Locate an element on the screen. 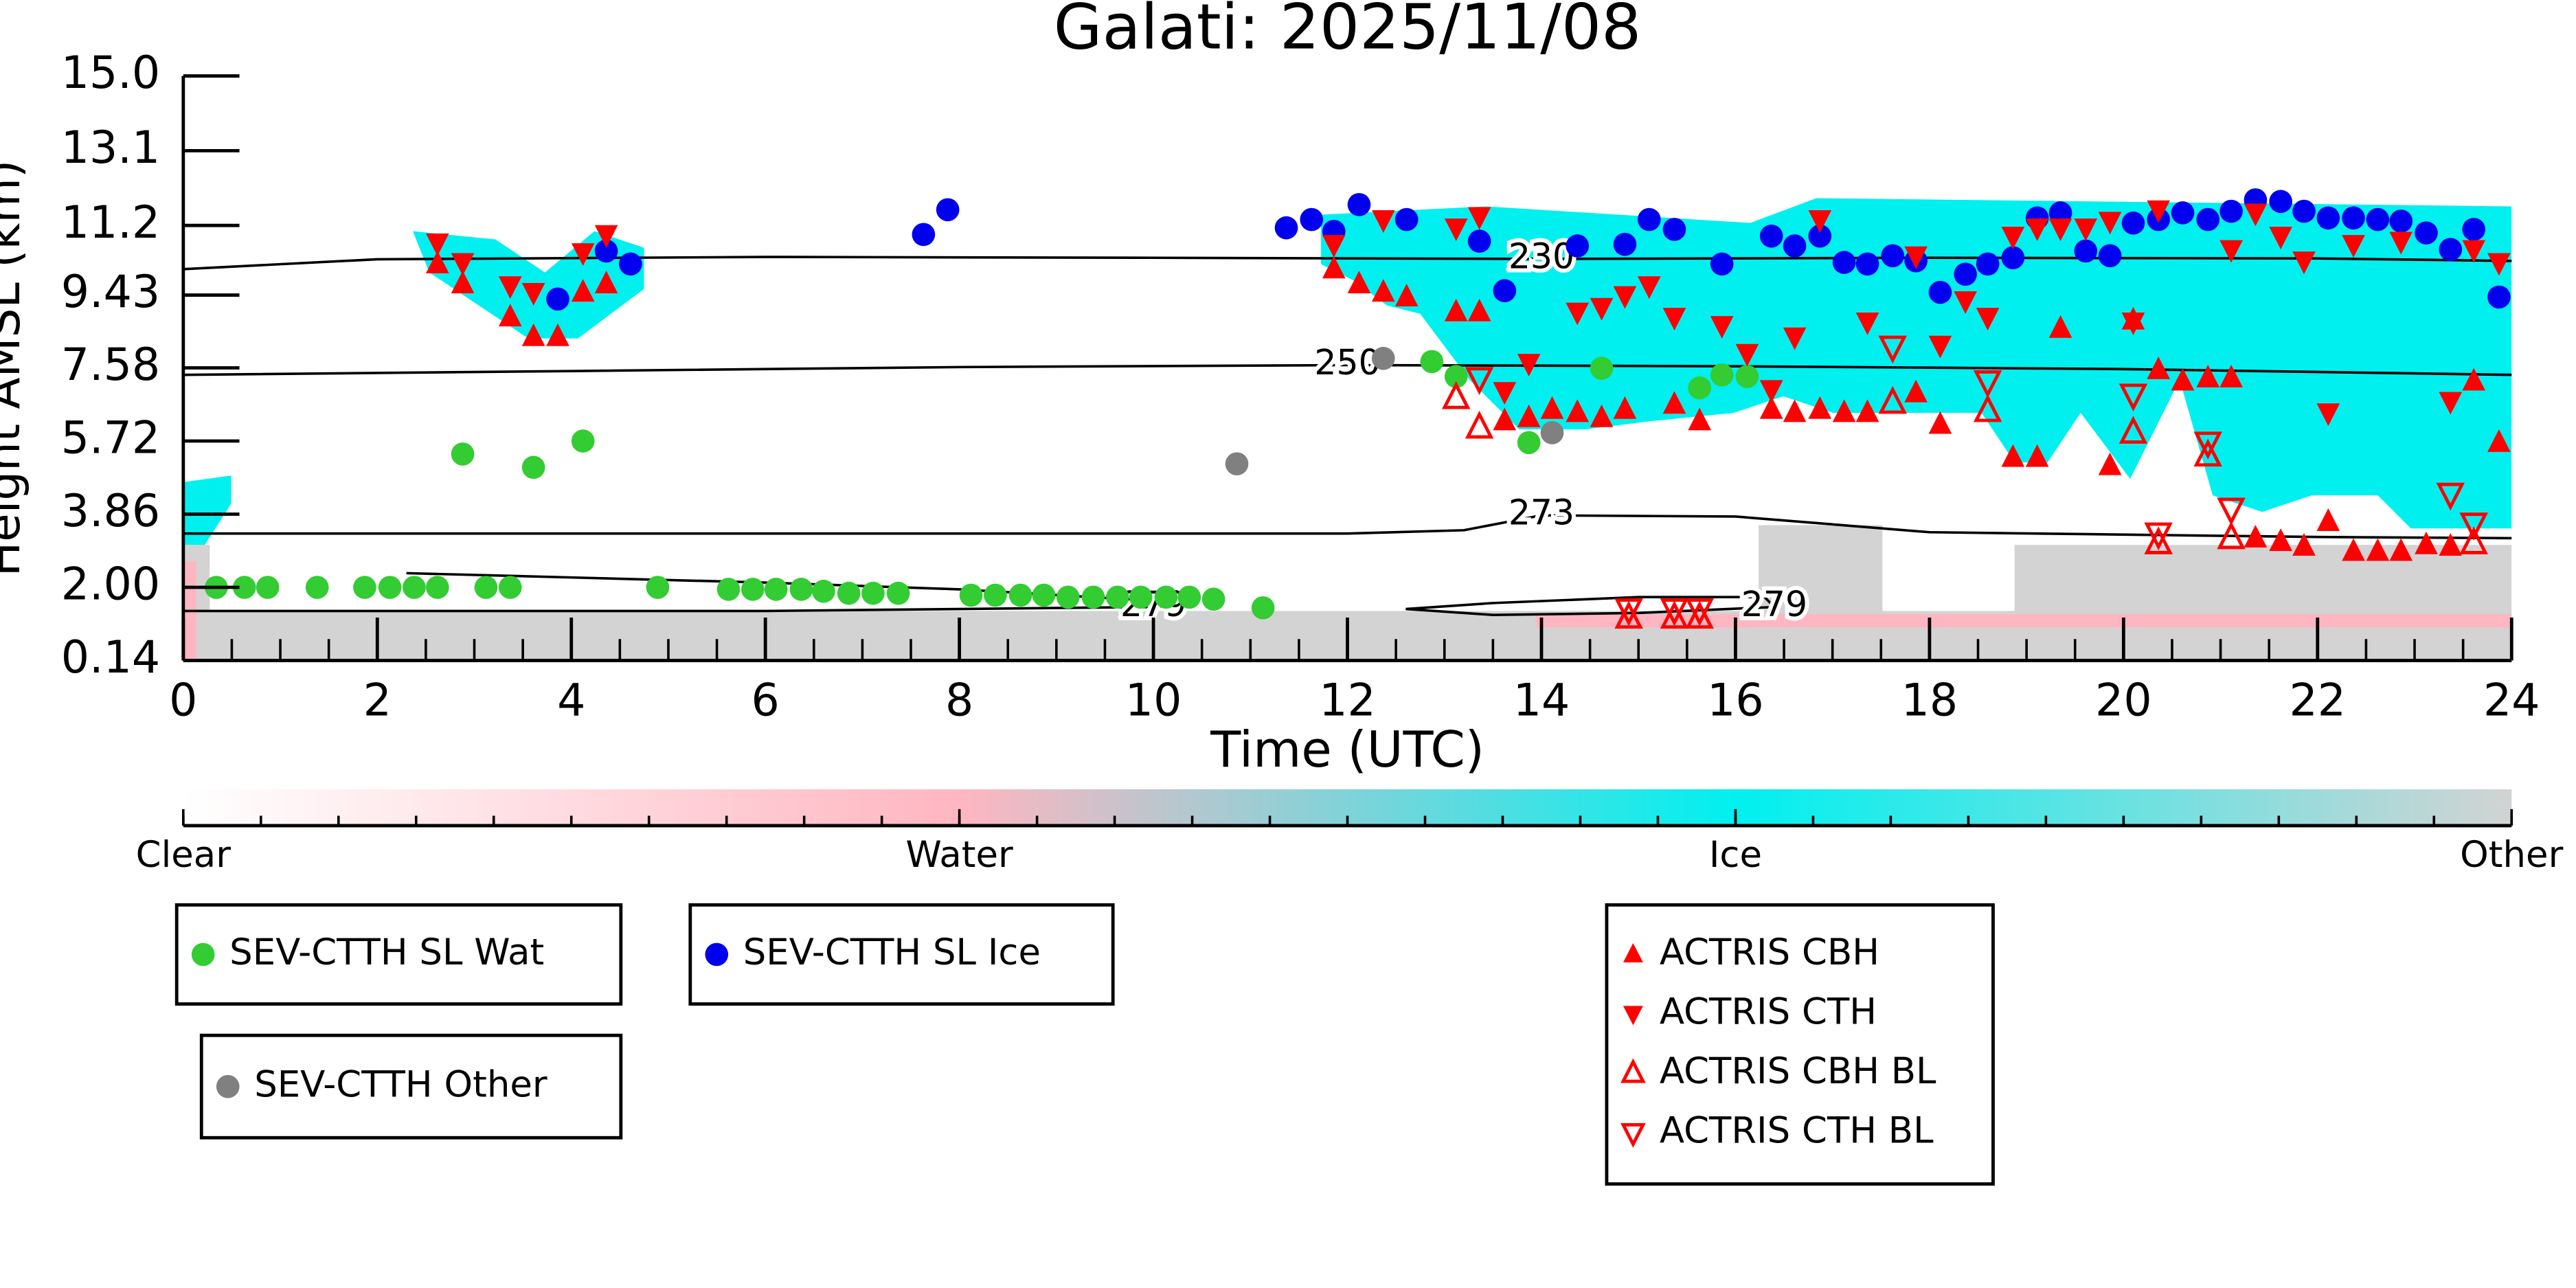 This screenshot has height=1288, width=2576. x-tick-label: 20 is located at coordinates (2123, 701).